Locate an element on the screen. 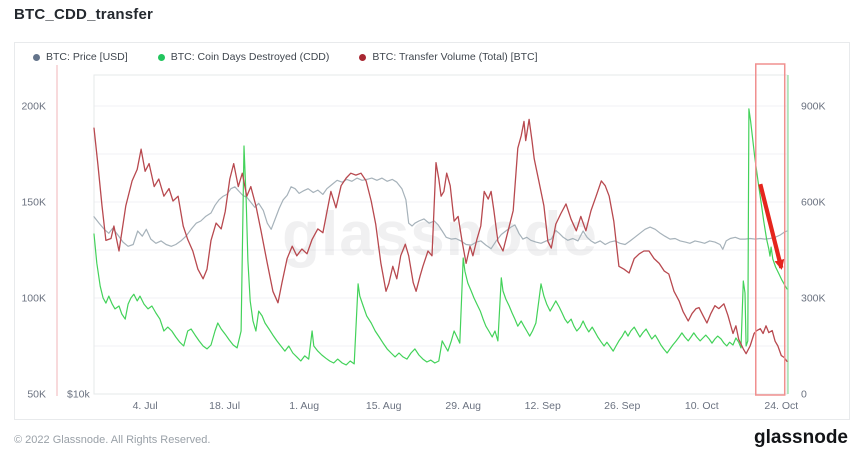 The height and width of the screenshot is (474, 864). legend-label-price: BTC: Price [USD] is located at coordinates (87, 57).